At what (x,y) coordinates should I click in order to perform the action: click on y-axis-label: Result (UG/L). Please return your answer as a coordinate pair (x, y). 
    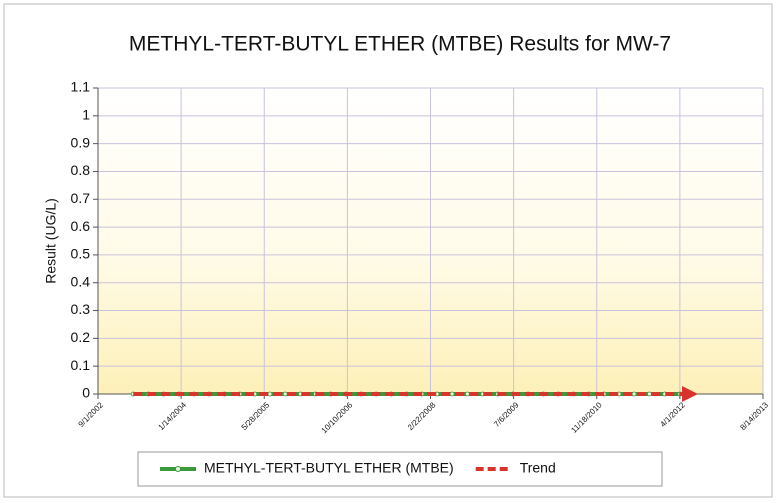
    Looking at the image, I should click on (51, 241).